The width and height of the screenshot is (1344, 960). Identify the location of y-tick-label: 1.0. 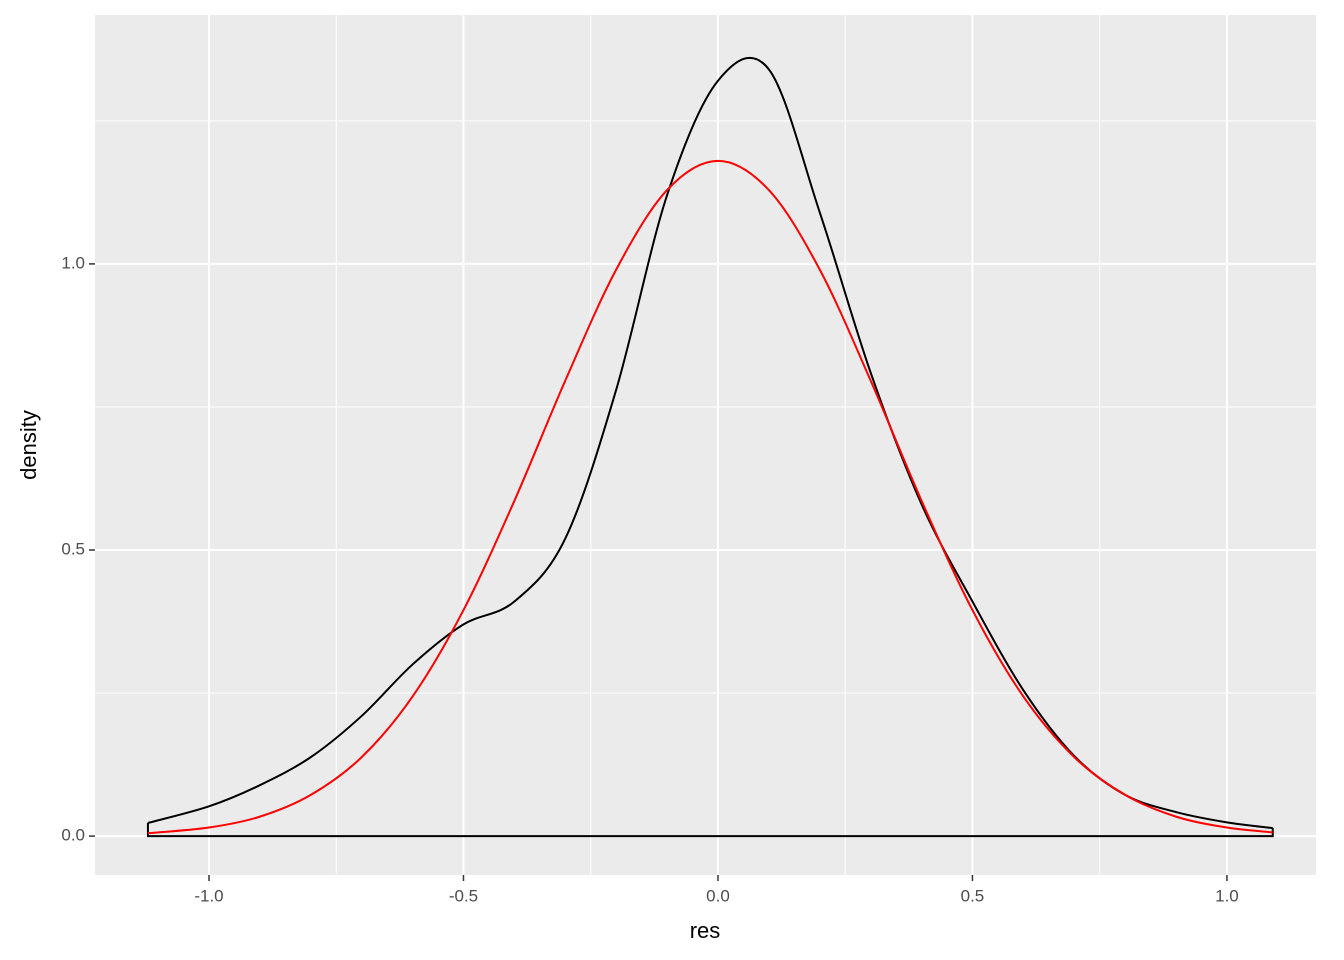
(73, 262).